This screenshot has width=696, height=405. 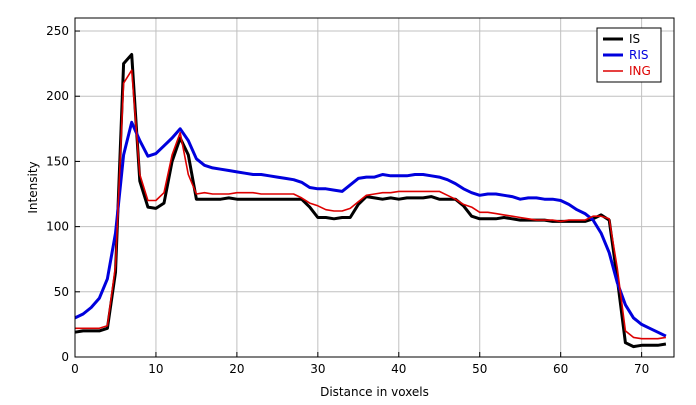 I want to click on x-axis-label: Distance in voxels, so click(x=374, y=392).